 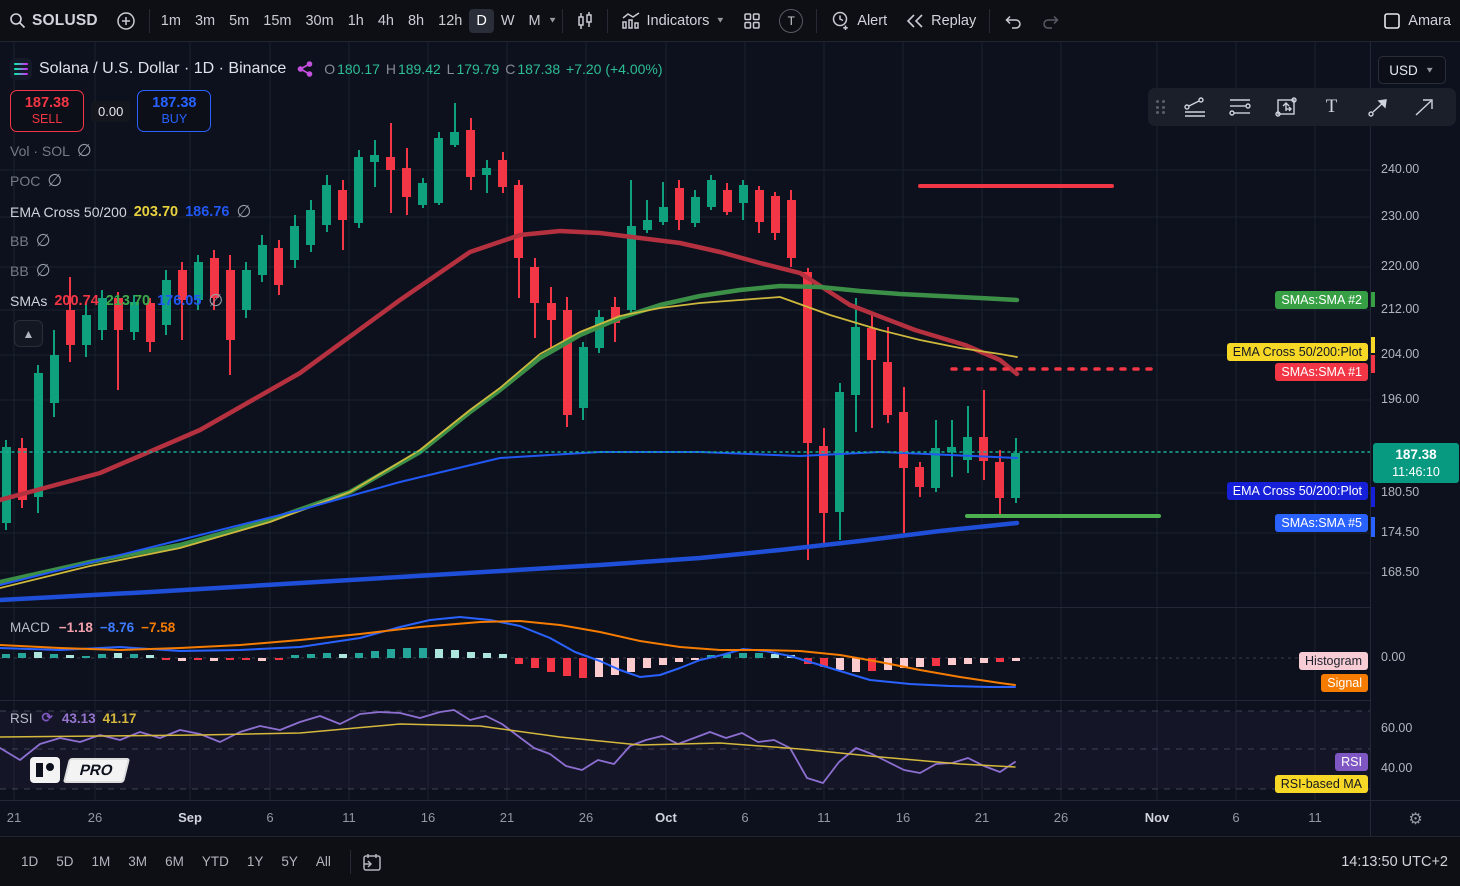 I want to click on go-to-date-icon, so click(x=372, y=862).